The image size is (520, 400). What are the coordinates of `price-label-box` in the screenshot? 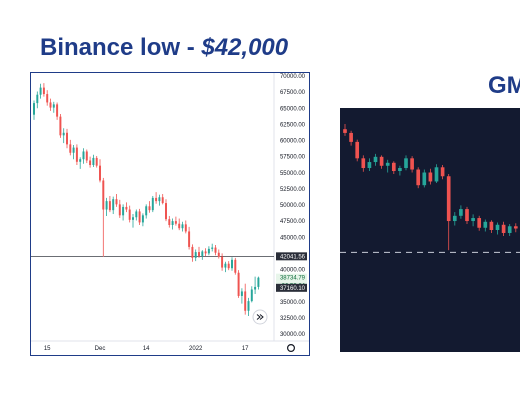 It's located at (291, 256).